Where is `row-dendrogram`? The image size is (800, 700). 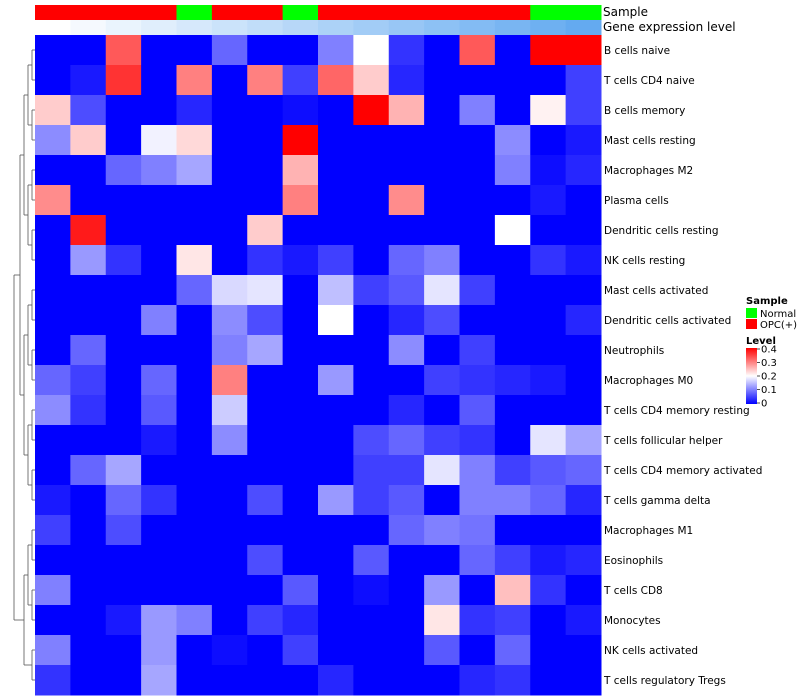 row-dendrogram is located at coordinates (24, 365).